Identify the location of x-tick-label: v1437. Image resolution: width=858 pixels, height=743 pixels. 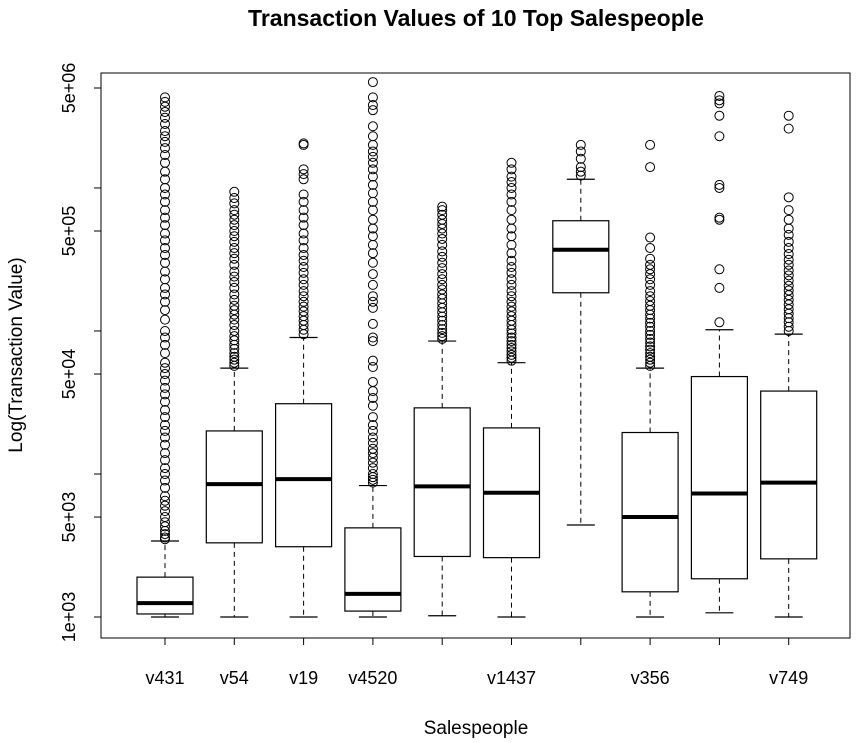
(511, 678).